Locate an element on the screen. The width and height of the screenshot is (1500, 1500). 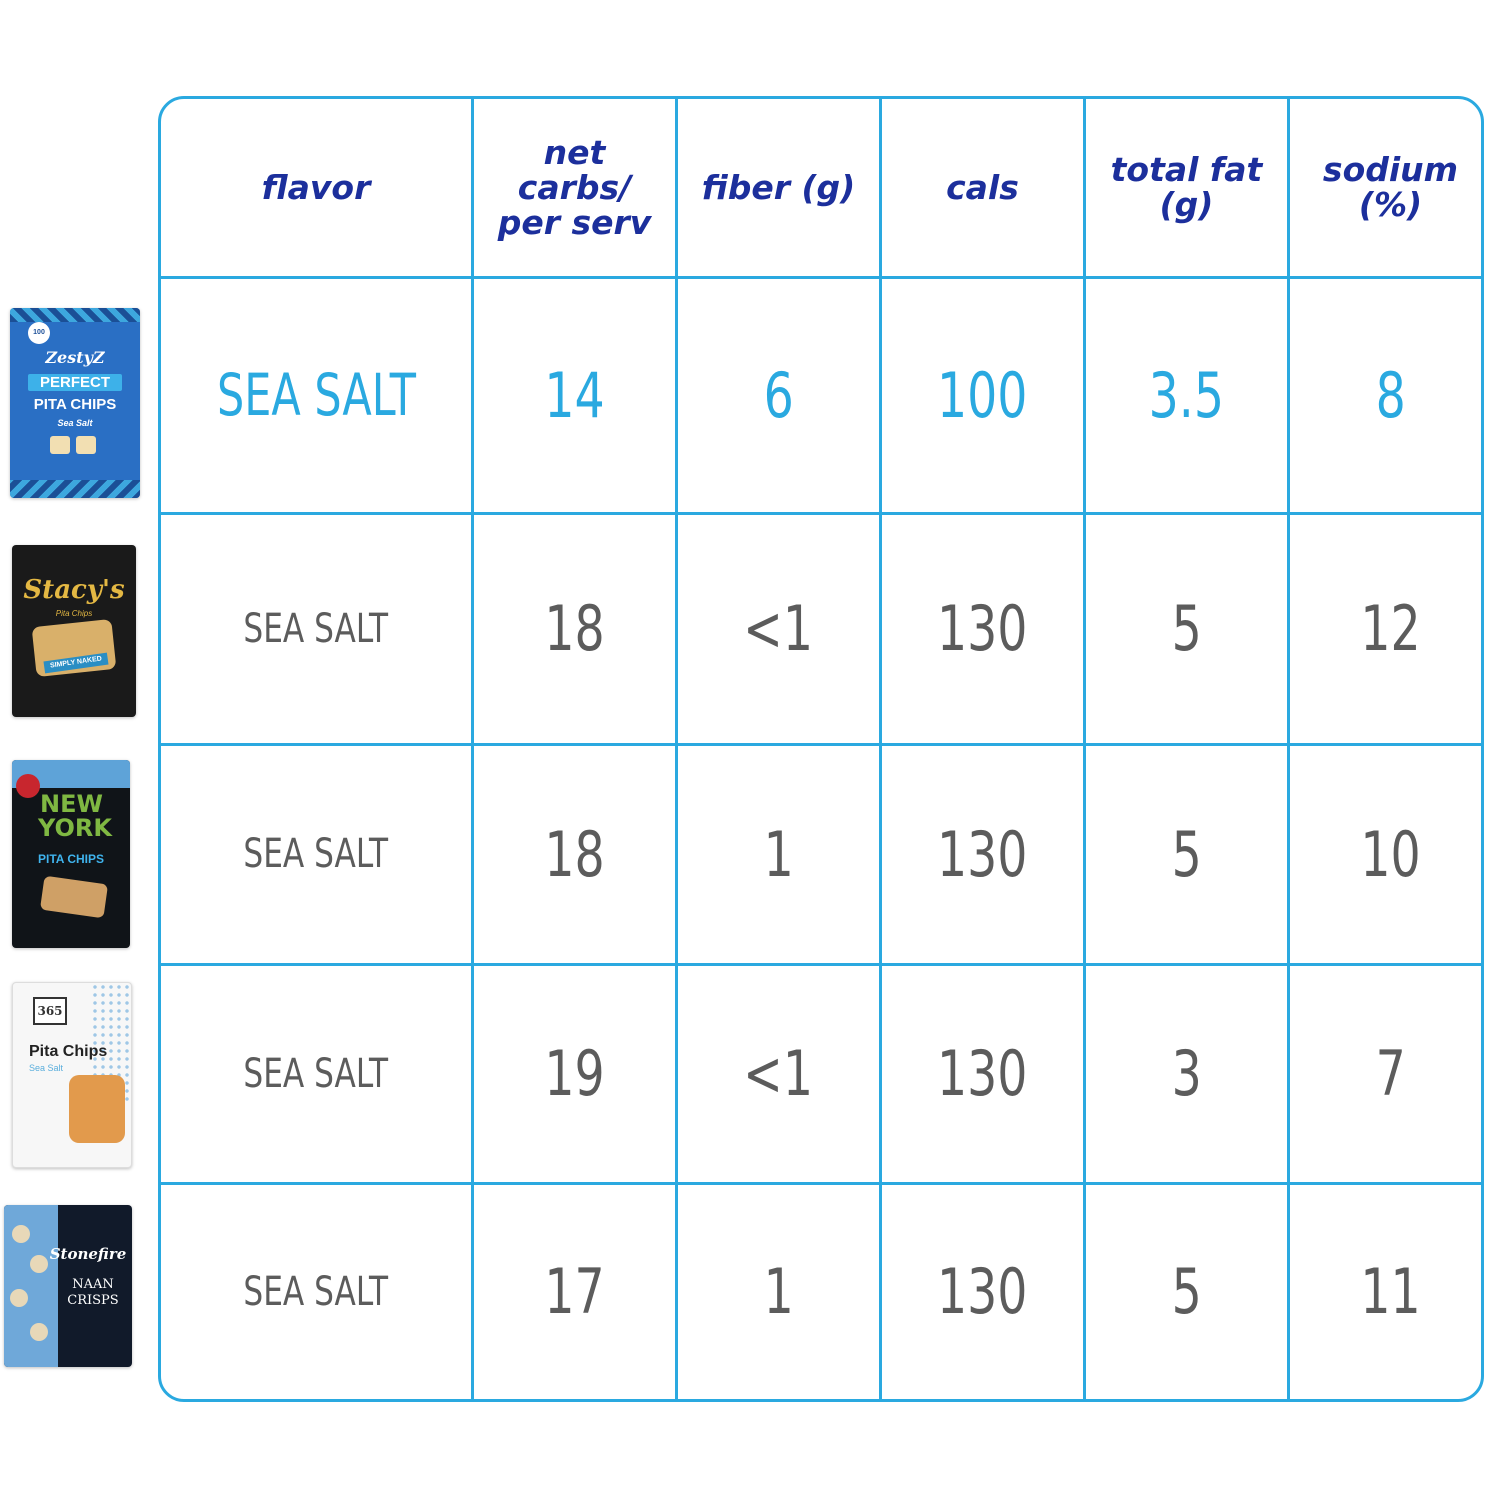
product-image-365: 365 Pita Chips Sea Salt is located at coordinates (72, 1075).